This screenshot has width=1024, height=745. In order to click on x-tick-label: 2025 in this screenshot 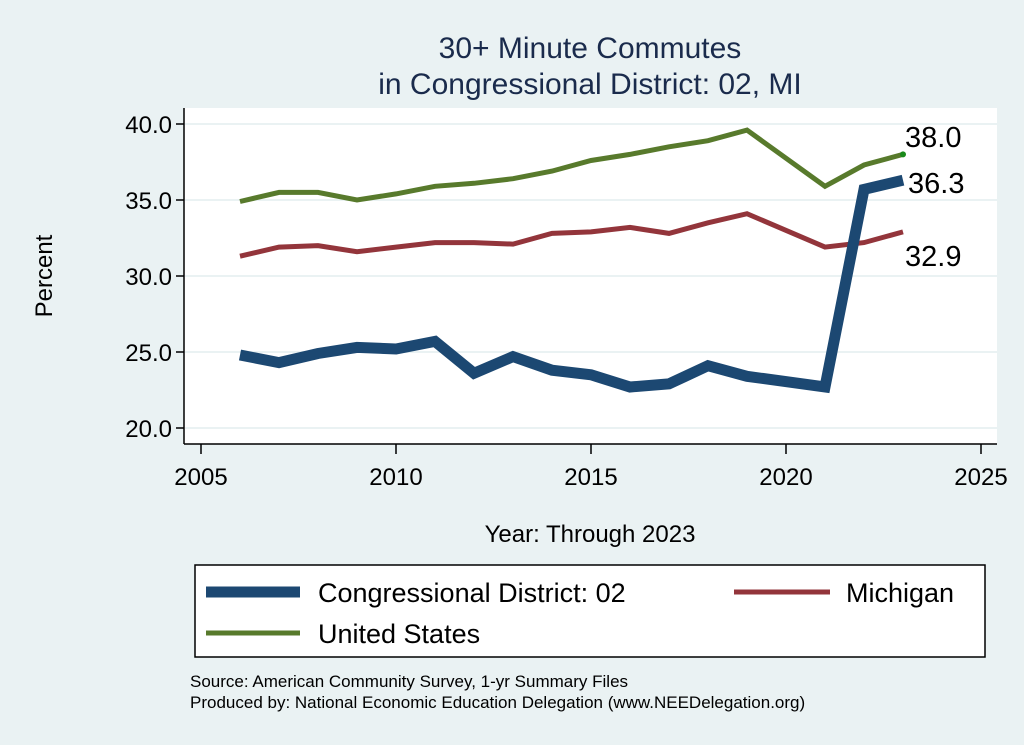, I will do `click(980, 477)`.